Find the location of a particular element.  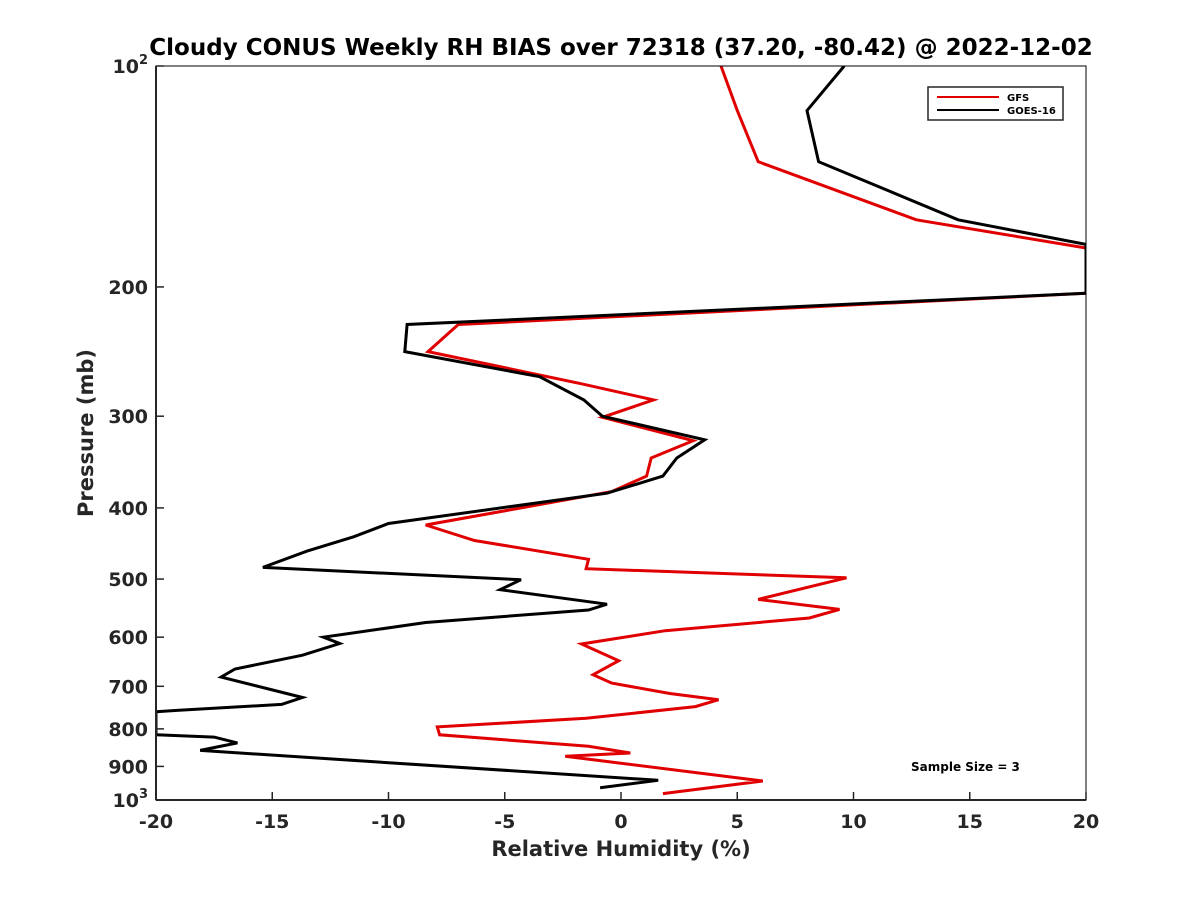

x-tick-label: 0 is located at coordinates (620, 822).